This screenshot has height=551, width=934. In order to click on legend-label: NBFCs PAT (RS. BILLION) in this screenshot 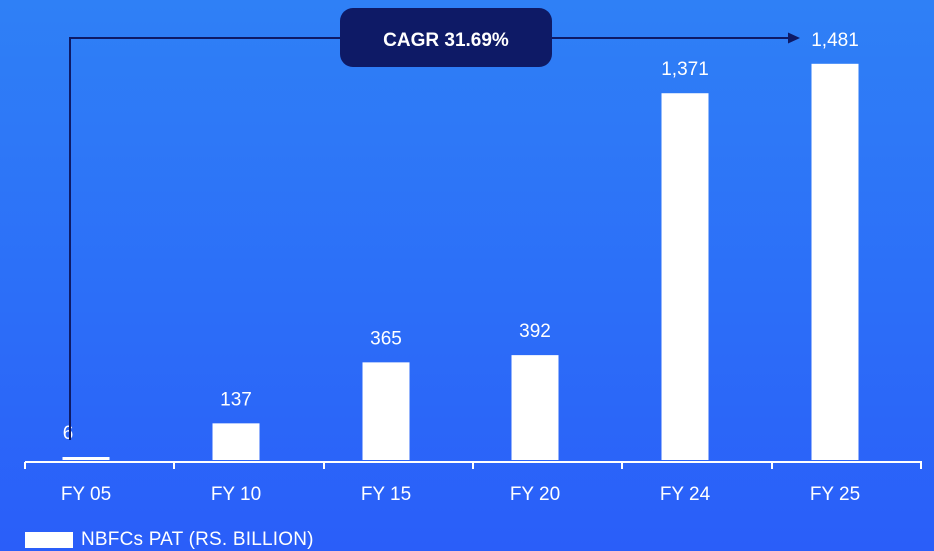, I will do `click(197, 539)`.